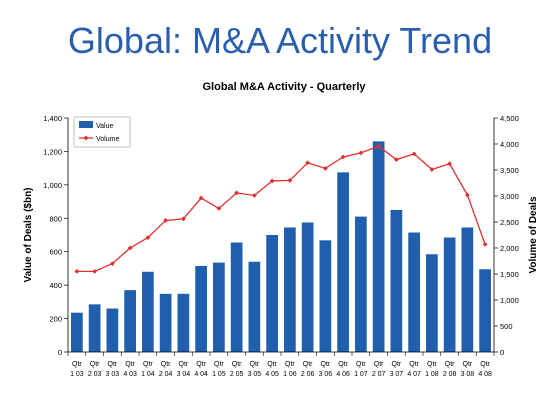 Image resolution: width=560 pixels, height=403 pixels. I want to click on y2-axis-label: Volume of Deals, so click(533, 234).